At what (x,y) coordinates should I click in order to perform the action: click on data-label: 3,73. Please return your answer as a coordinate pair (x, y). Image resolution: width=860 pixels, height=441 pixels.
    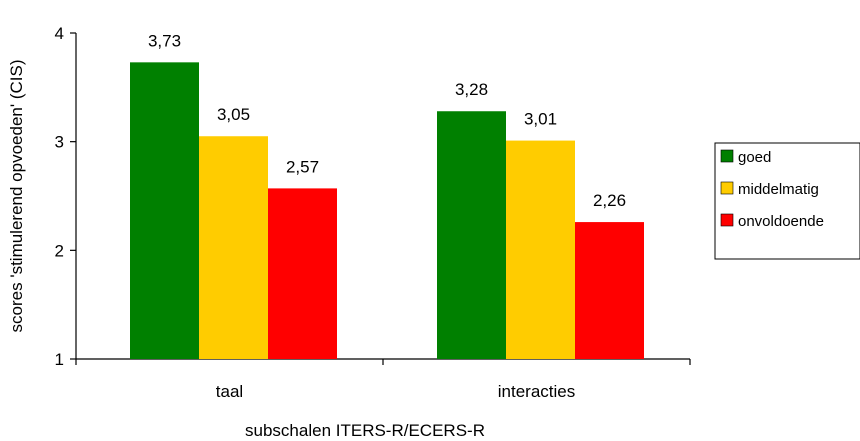
    Looking at the image, I should click on (164, 40).